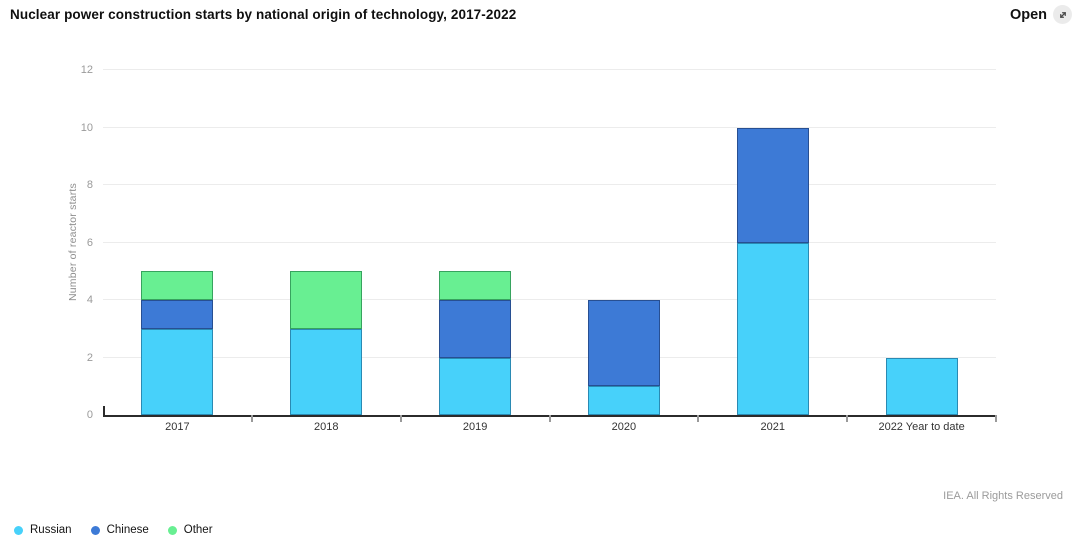  What do you see at coordinates (623, 343) in the screenshot?
I see `bar-segment-chinese-2020` at bounding box center [623, 343].